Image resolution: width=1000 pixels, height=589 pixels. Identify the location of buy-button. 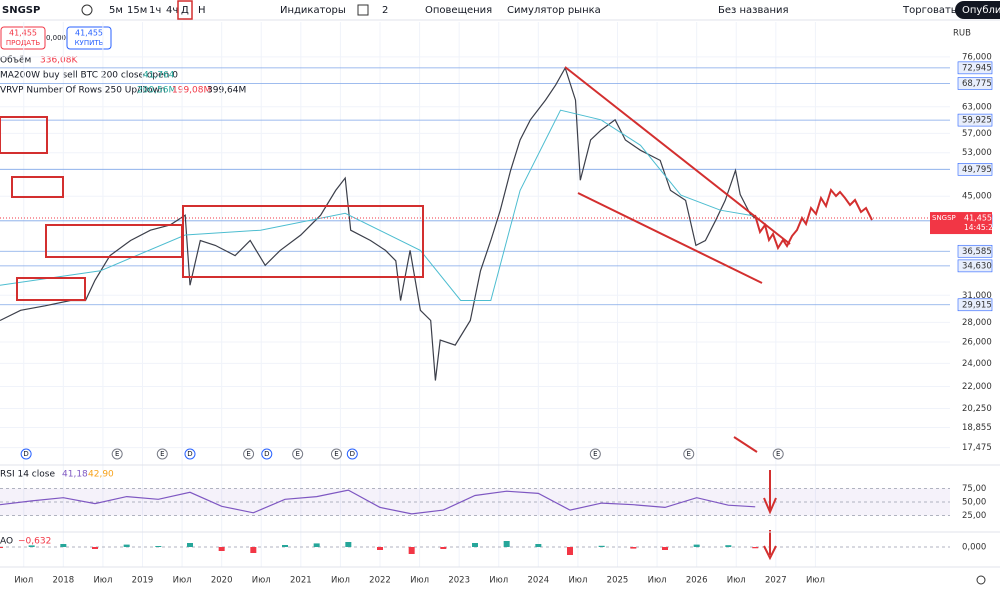
(89, 38).